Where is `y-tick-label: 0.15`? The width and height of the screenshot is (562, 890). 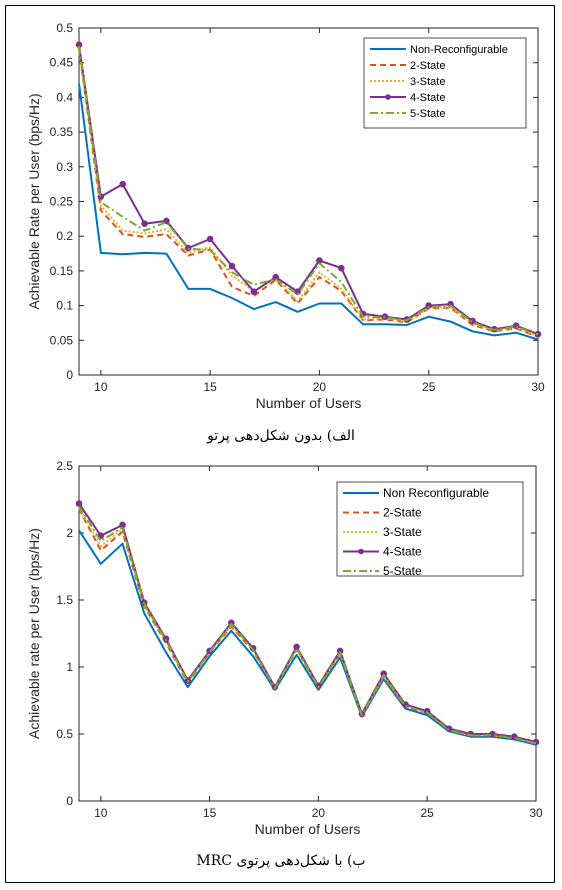 y-tick-label: 0.15 is located at coordinates (62, 271).